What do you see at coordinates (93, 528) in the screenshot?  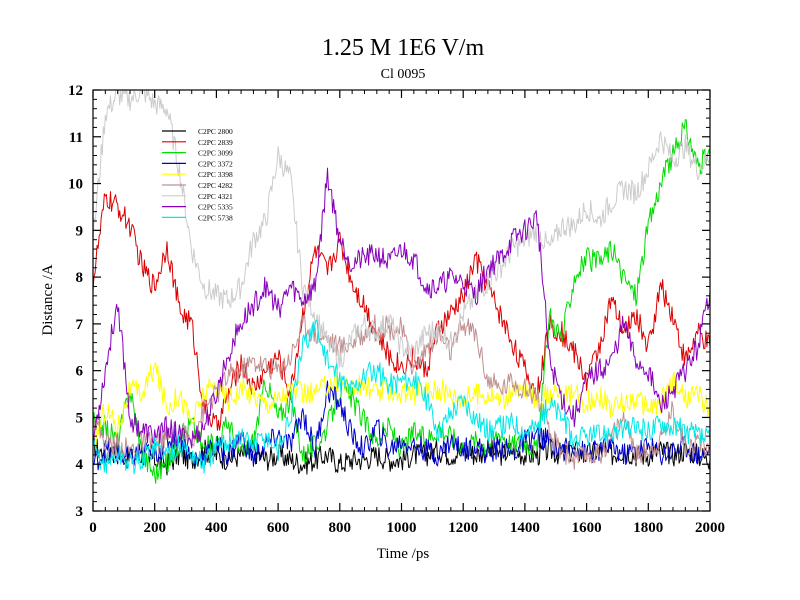 I see `x-tick-label: 0` at bounding box center [93, 528].